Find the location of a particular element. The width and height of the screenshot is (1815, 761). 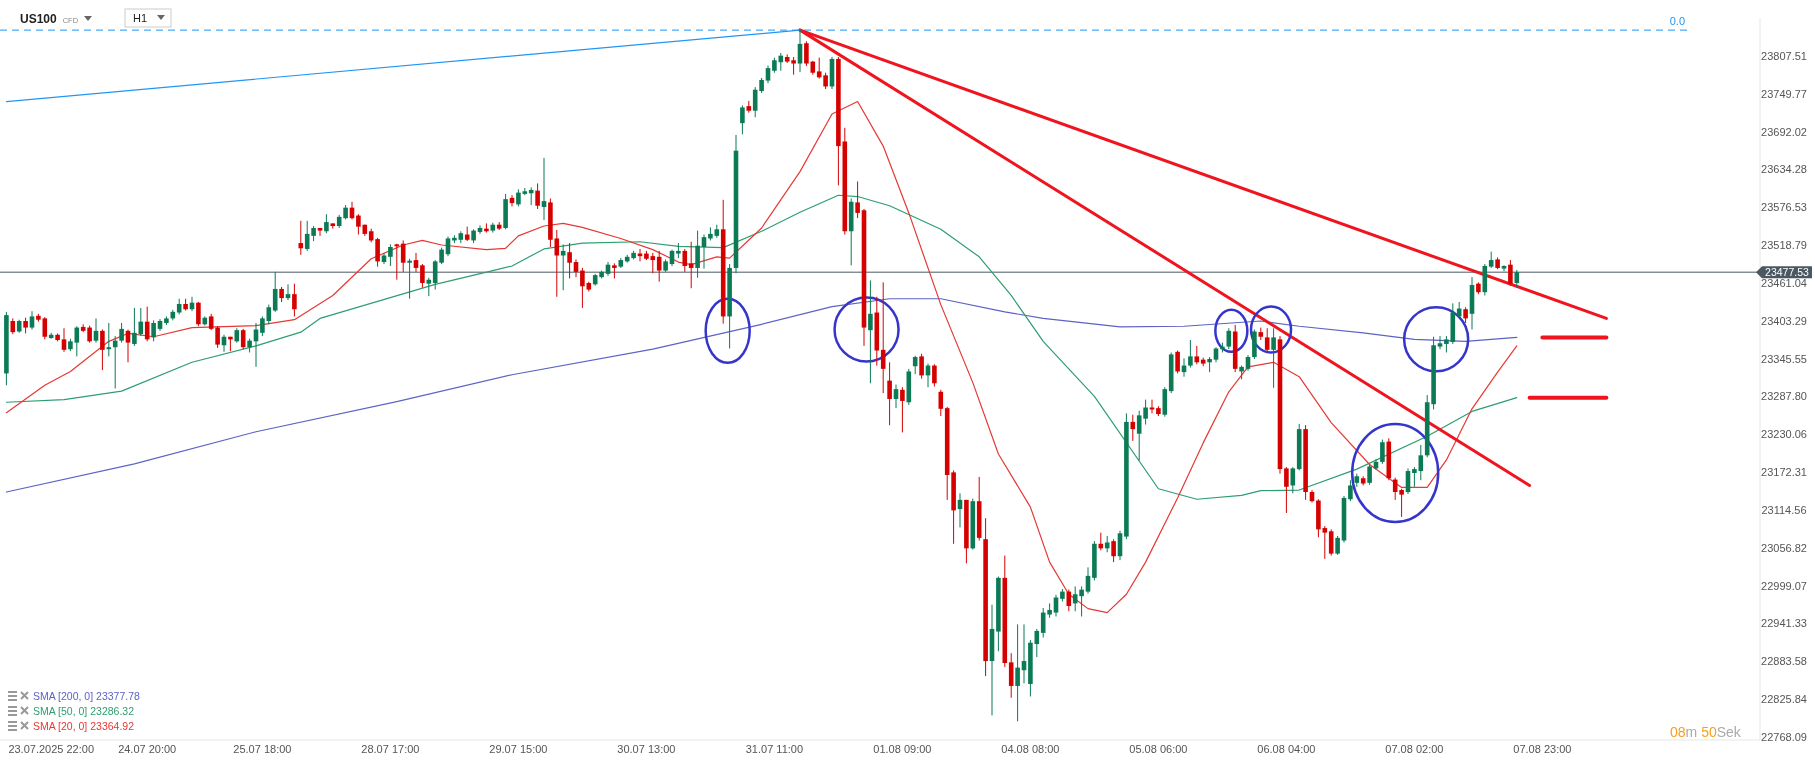

ref-line-label: 23477.53 is located at coordinates (1787, 271).